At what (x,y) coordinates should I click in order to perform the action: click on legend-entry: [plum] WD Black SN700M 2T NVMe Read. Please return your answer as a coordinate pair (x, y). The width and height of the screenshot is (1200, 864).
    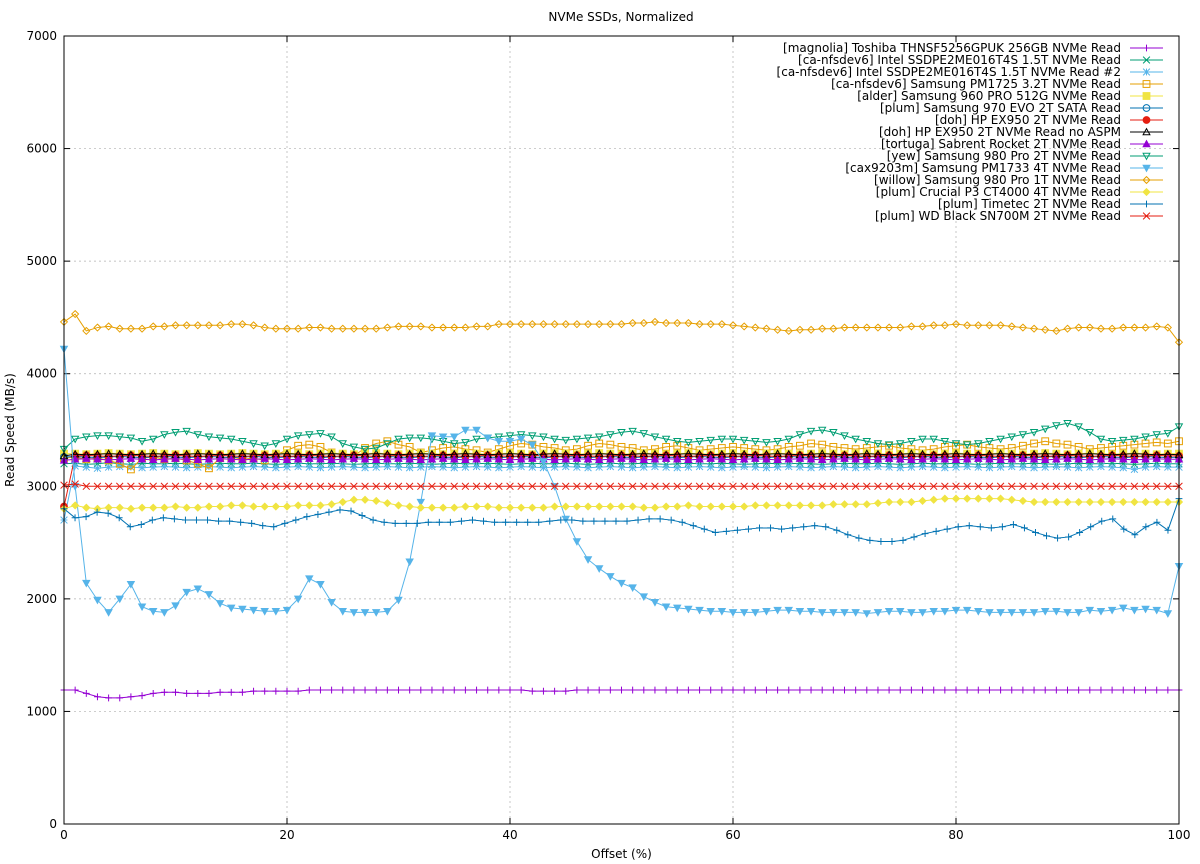
    Looking at the image, I should click on (1019, 216).